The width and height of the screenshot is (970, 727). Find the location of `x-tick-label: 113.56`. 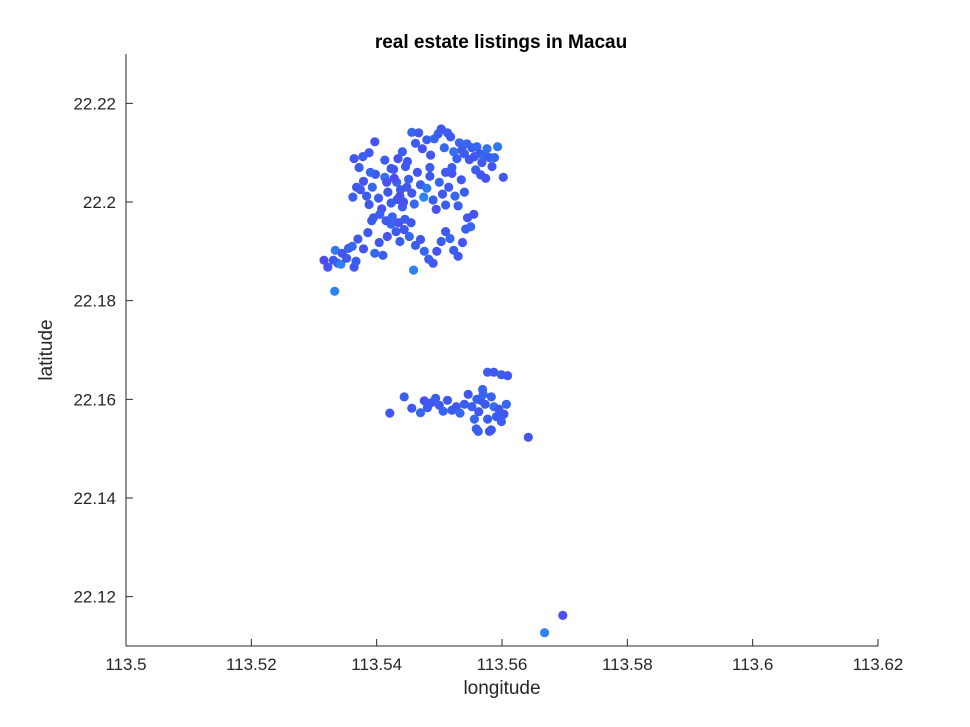

x-tick-label: 113.56 is located at coordinates (502, 664).